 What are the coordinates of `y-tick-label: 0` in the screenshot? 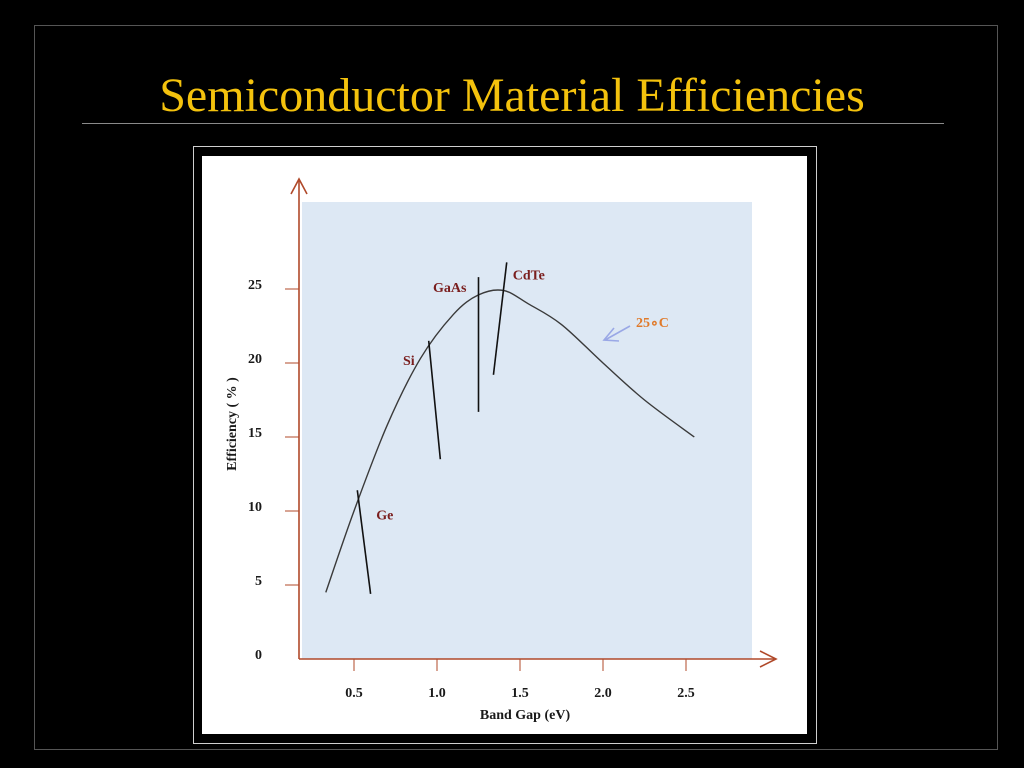 It's located at (258, 655).